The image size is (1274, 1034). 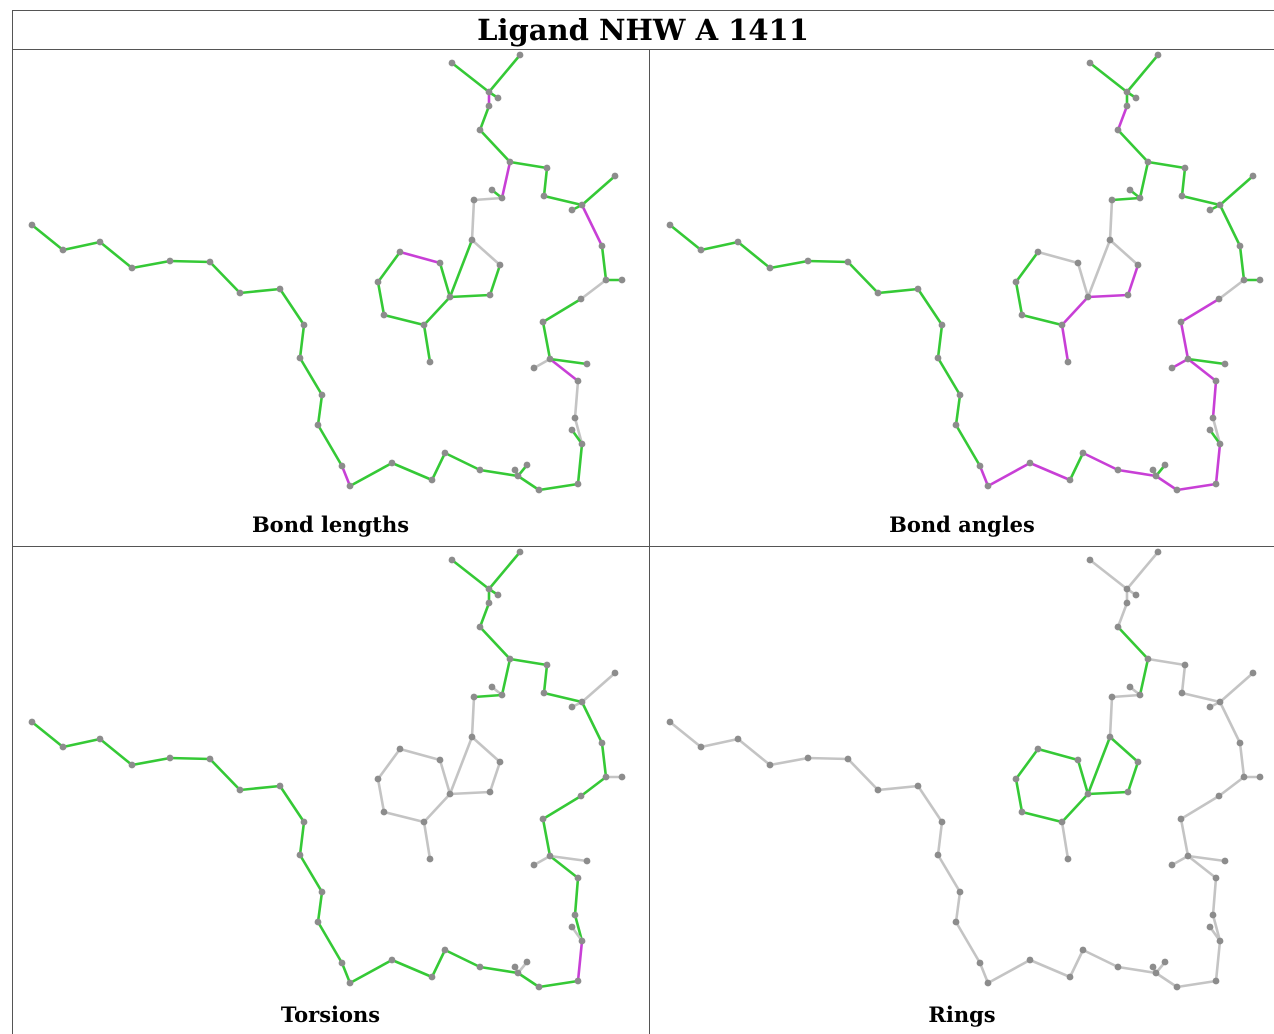 What do you see at coordinates (578, 381) in the screenshot?
I see `atom-c24` at bounding box center [578, 381].